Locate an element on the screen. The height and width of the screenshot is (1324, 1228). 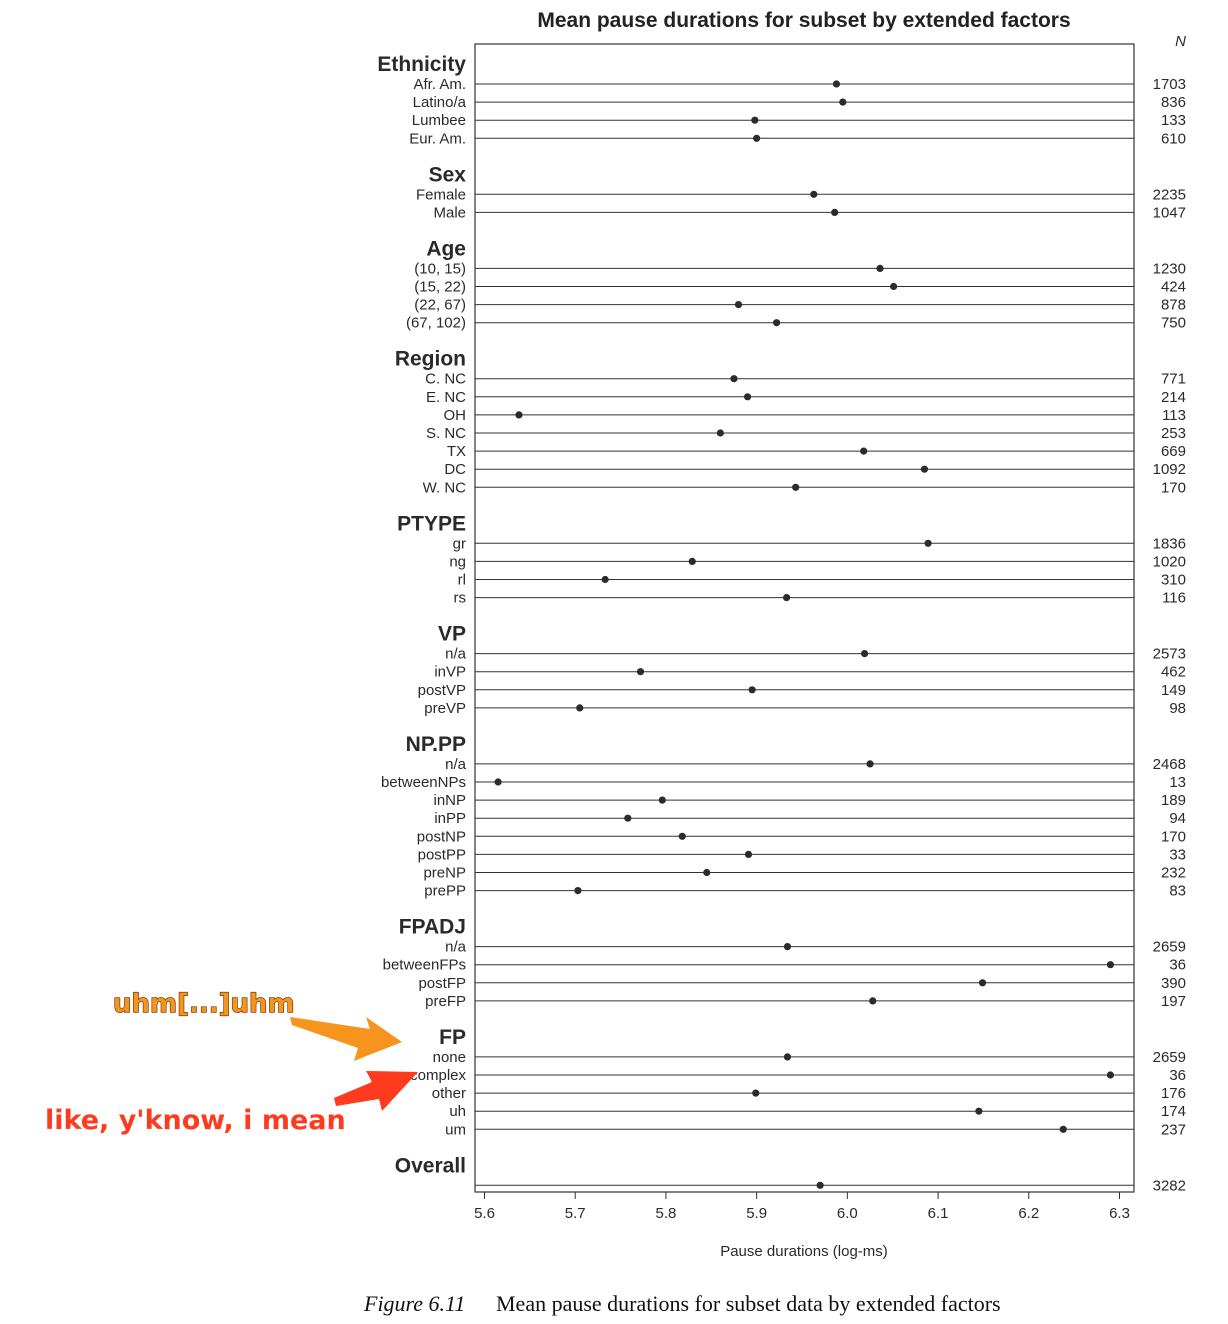
level-label: Eur. Am. is located at coordinates (437, 138).